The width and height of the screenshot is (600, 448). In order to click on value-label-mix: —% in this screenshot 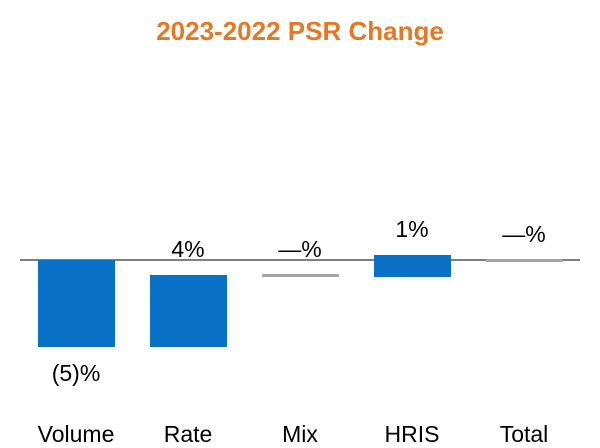, I will do `click(300, 249)`.